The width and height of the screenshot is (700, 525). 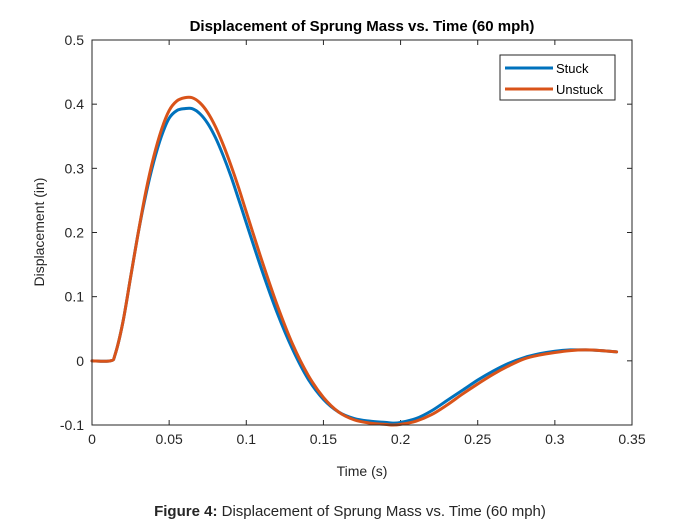 I want to click on y-tick-label: 0.3, so click(x=75, y=168).